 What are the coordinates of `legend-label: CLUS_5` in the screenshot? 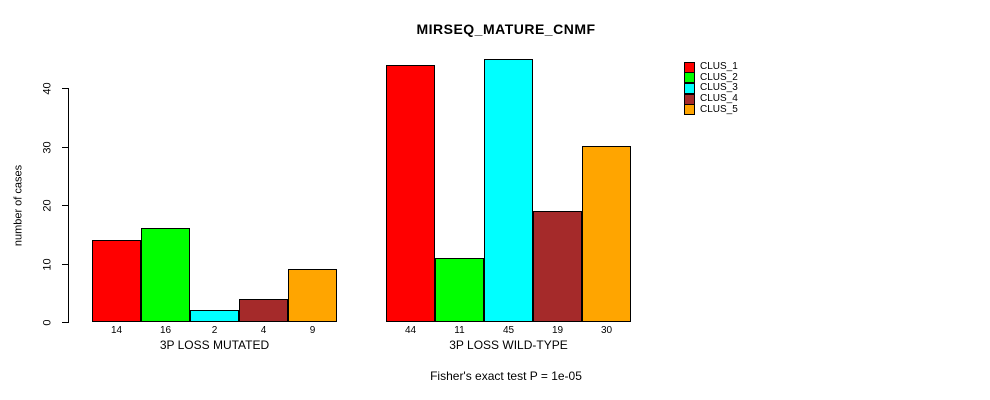 It's located at (719, 109).